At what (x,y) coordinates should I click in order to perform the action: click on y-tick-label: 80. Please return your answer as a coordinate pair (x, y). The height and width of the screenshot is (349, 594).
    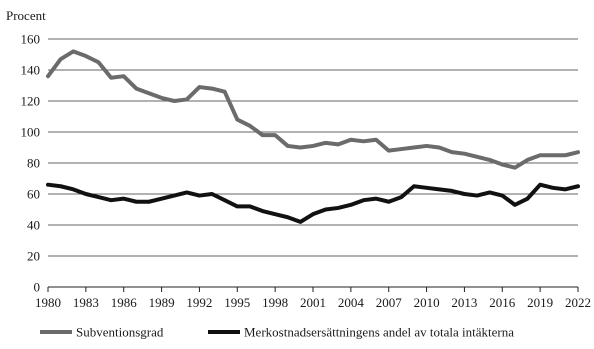
    Looking at the image, I should click on (33, 163).